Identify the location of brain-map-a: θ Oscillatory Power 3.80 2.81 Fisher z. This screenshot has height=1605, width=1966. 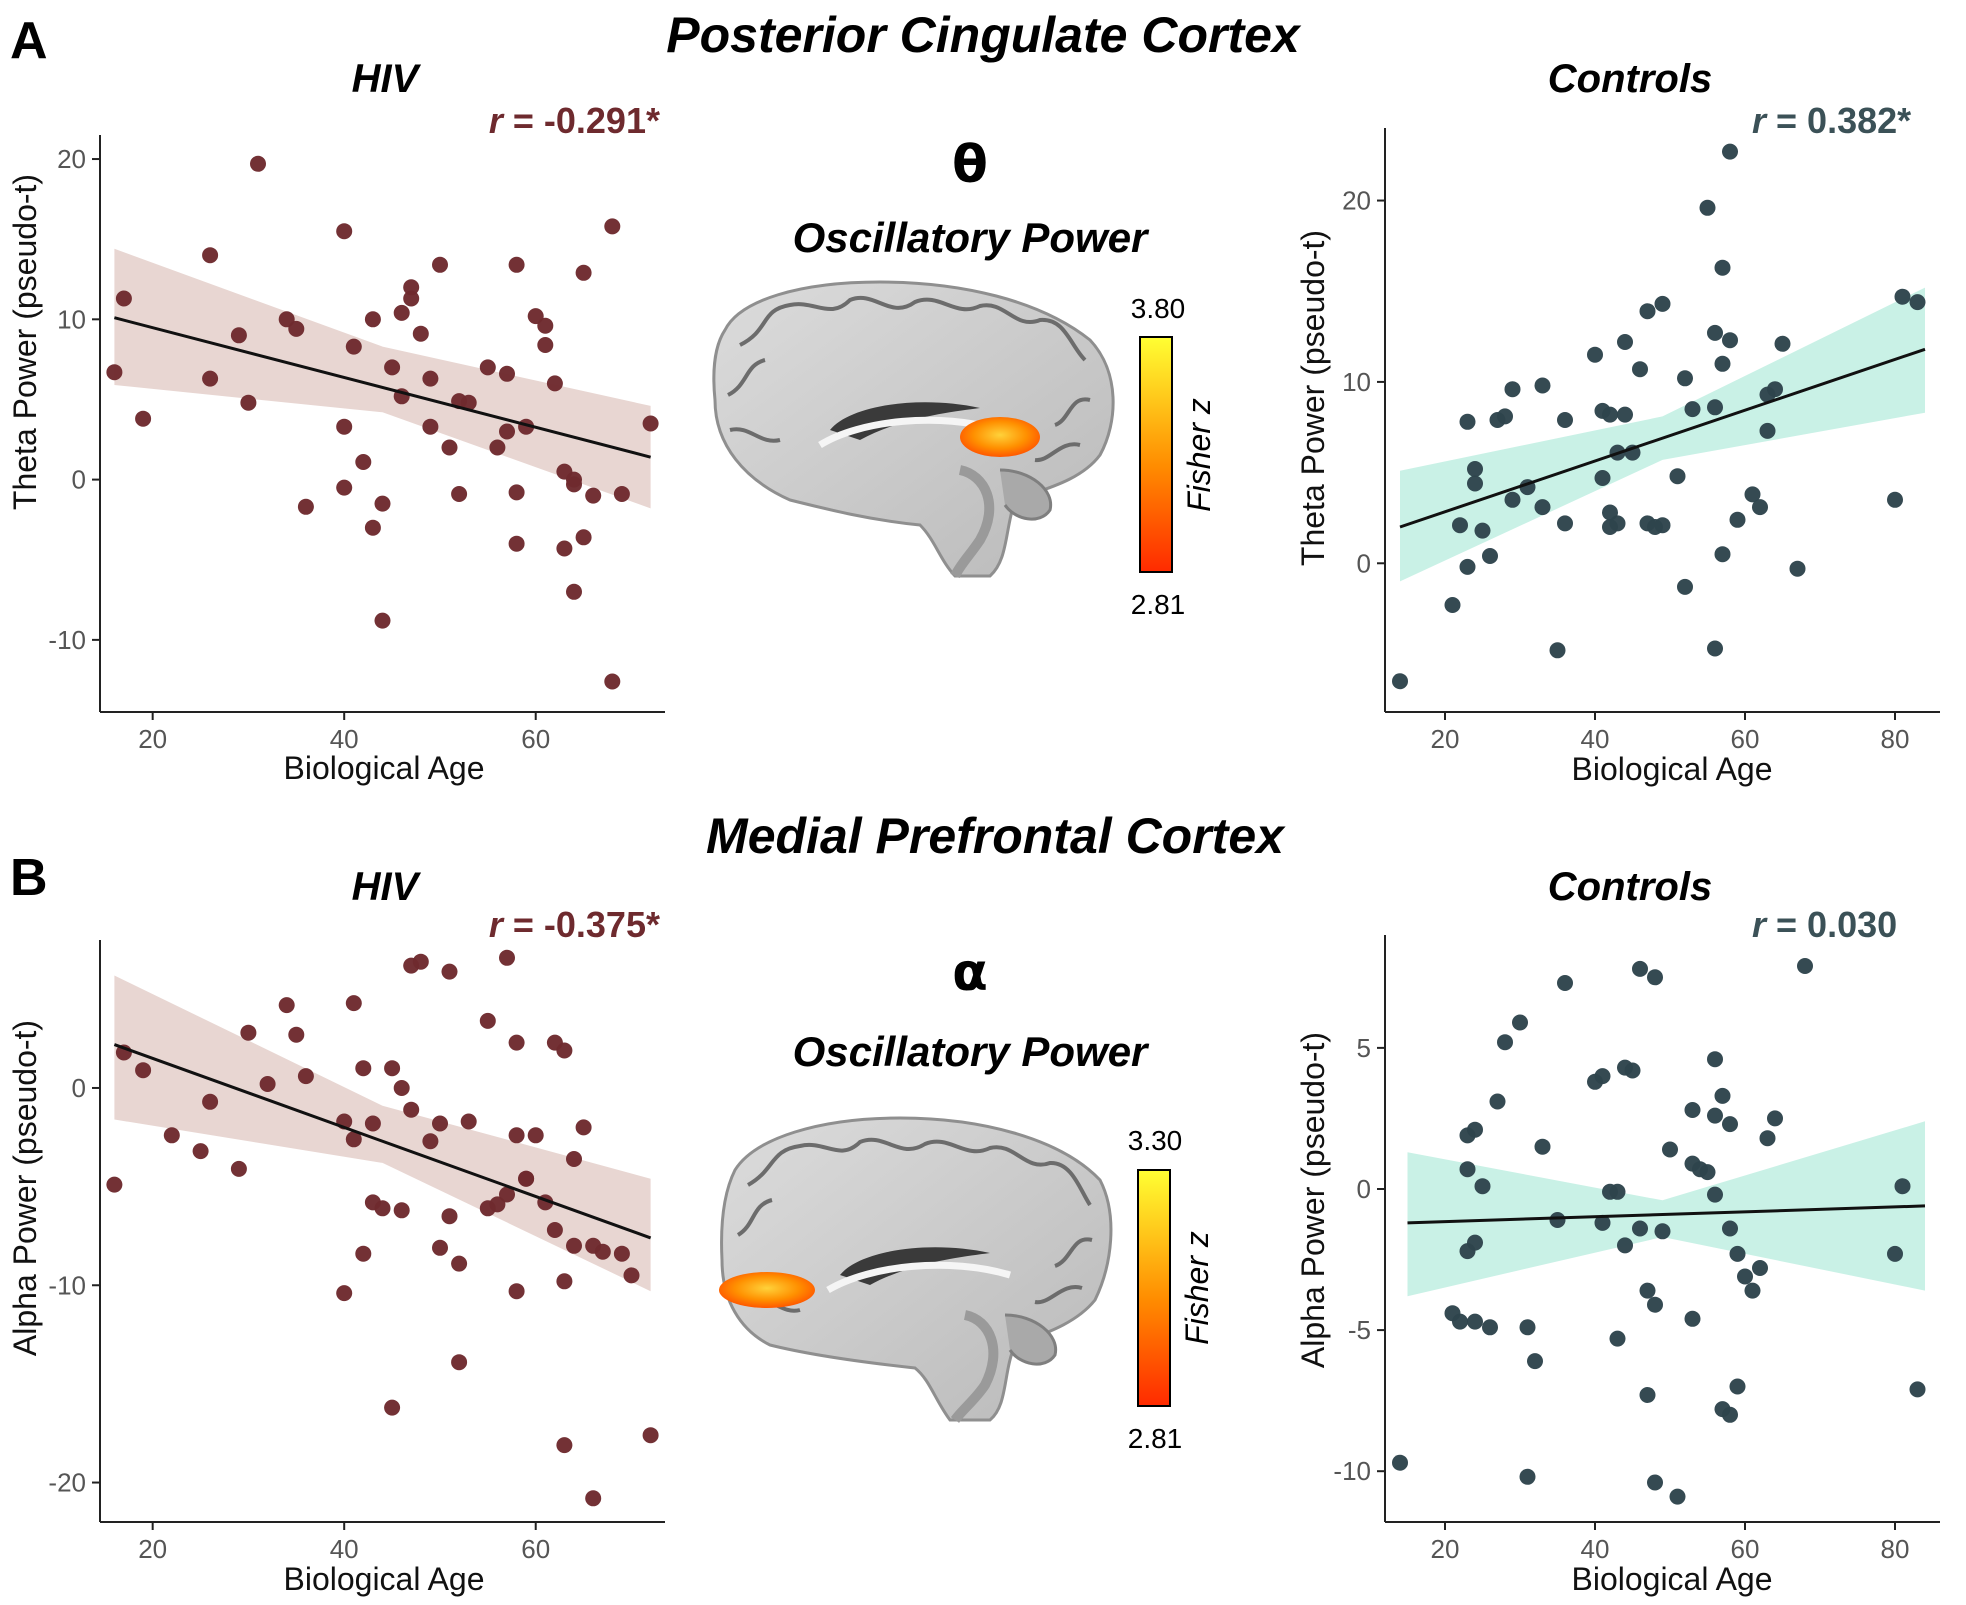
(964, 377).